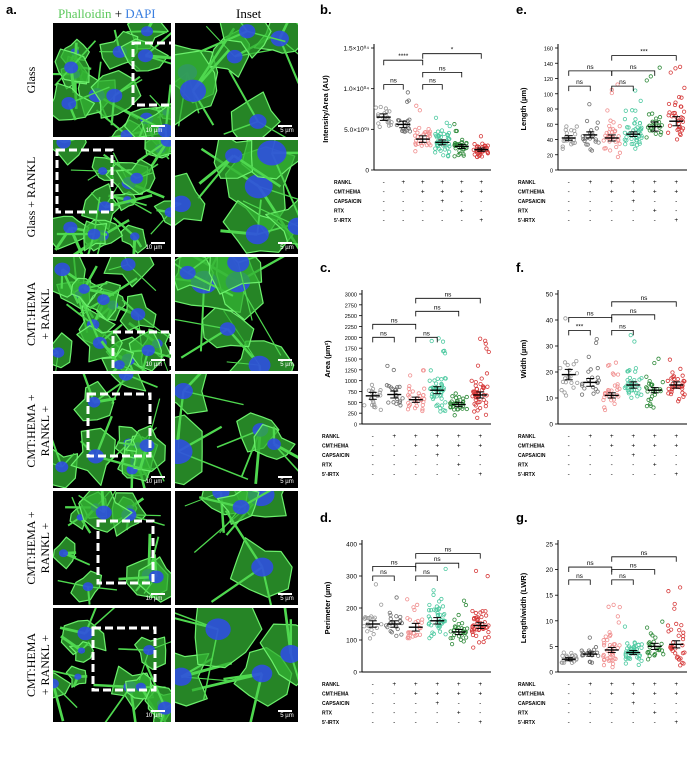 The width and height of the screenshot is (698, 768). Describe the element at coordinates (550, 347) in the screenshot. I see `y-tick-label: 30` at that location.